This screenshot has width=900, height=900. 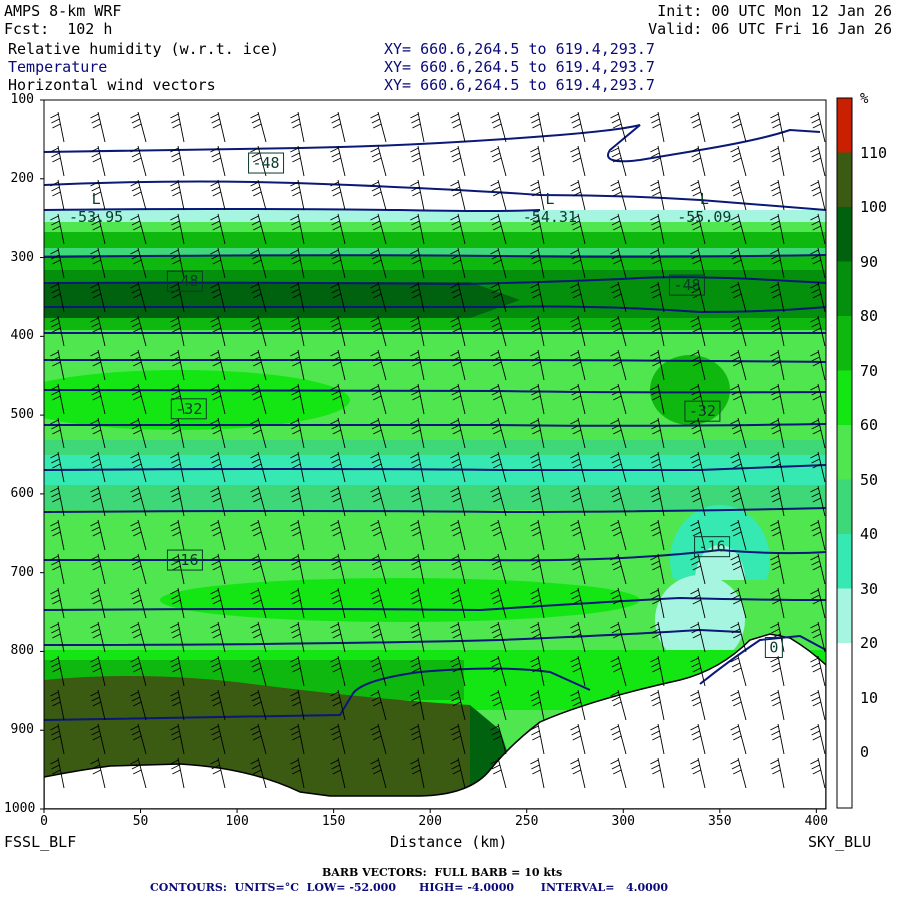 What do you see at coordinates (22, 415) in the screenshot?
I see `y-tick-label: 500` at bounding box center [22, 415].